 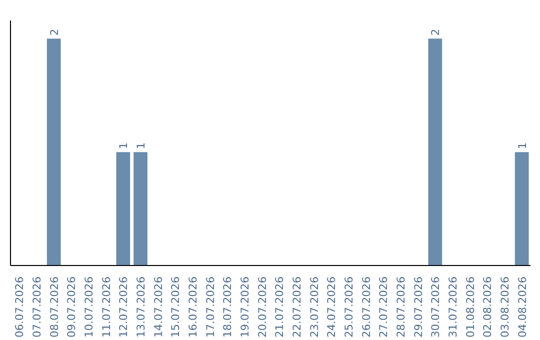 I want to click on x-tick-label: 27.07.2026, so click(x=383, y=307).